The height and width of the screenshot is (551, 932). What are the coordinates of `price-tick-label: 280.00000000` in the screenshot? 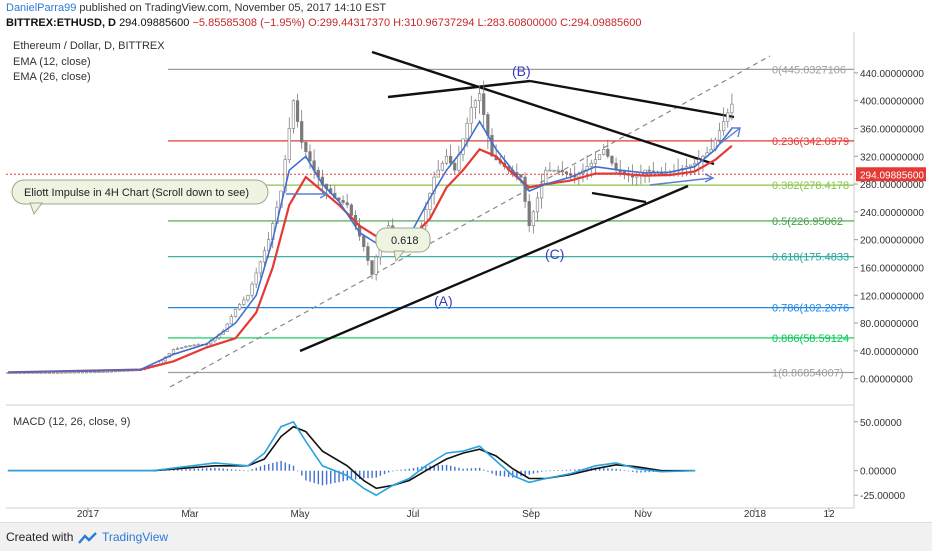 It's located at (892, 185).